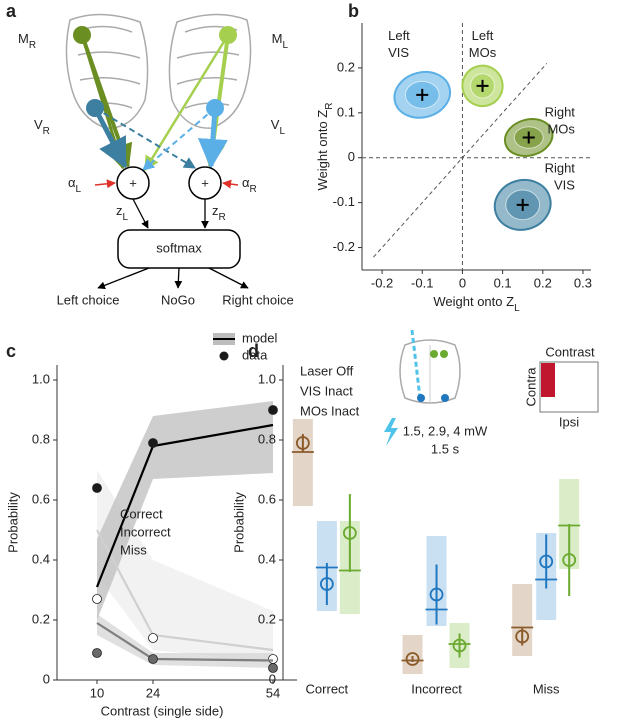  Describe the element at coordinates (215, 210) in the screenshot. I see `sum-label-base: z` at that location.